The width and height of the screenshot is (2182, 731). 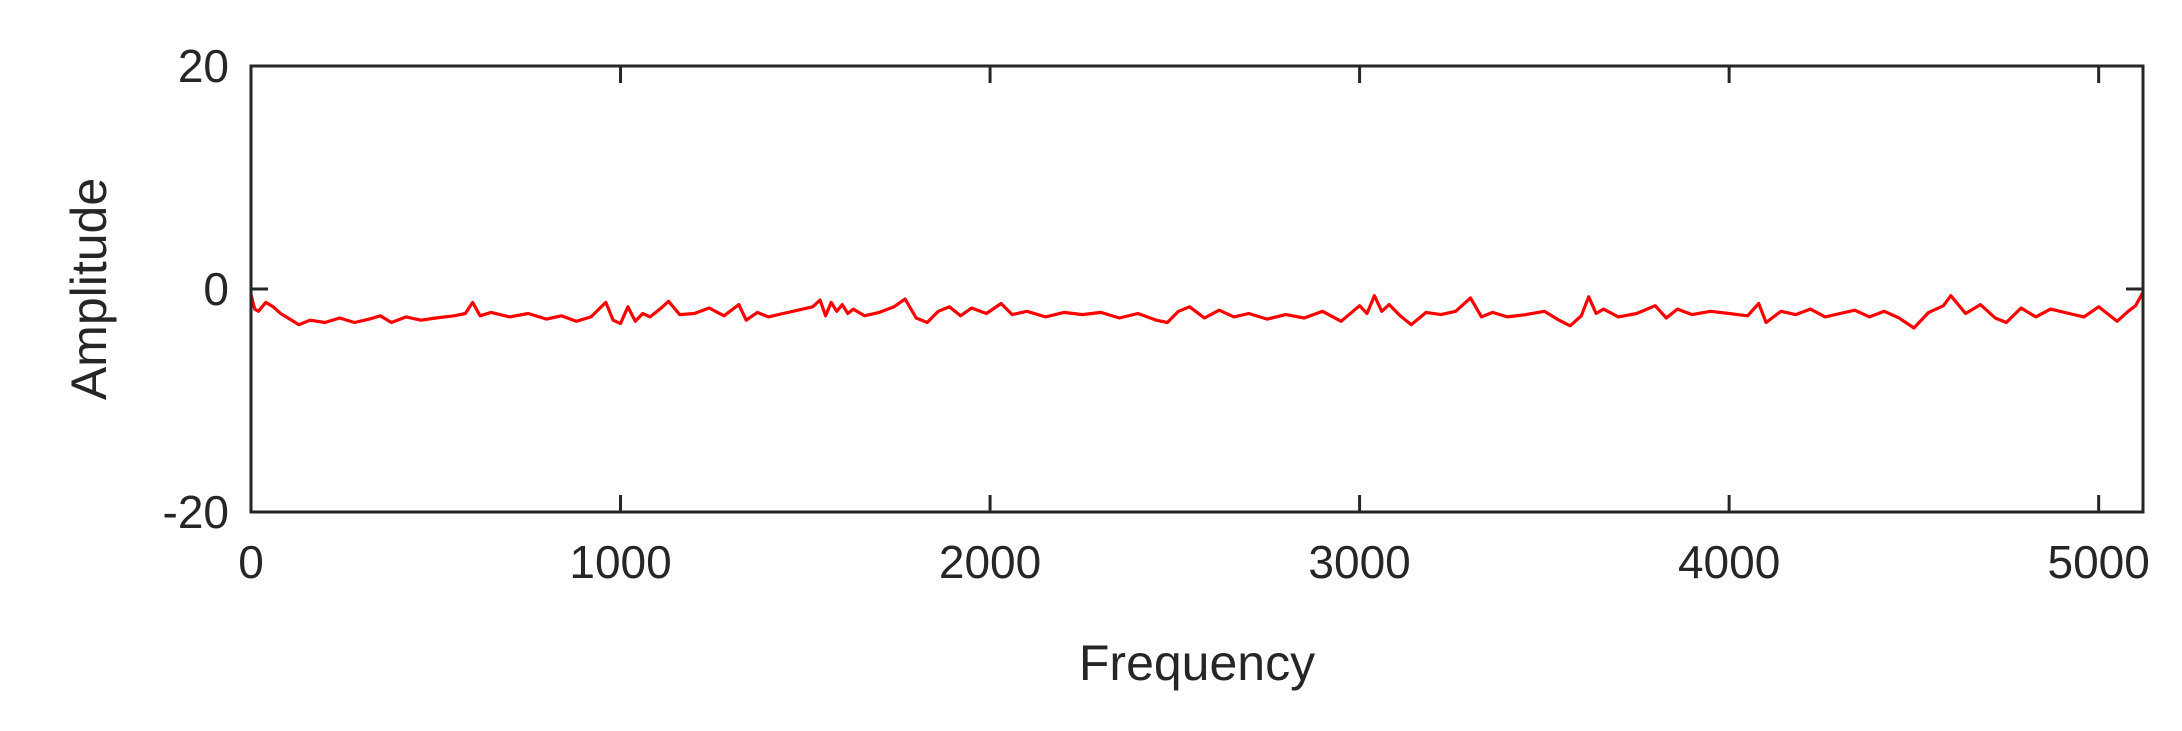 I want to click on x-tick-label: 0, so click(x=251, y=562).